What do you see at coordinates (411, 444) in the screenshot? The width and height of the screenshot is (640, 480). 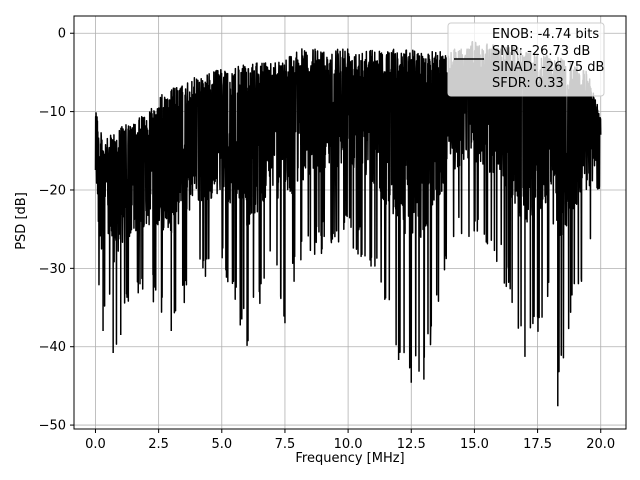 I see `x-tick-label: 12.5` at bounding box center [411, 444].